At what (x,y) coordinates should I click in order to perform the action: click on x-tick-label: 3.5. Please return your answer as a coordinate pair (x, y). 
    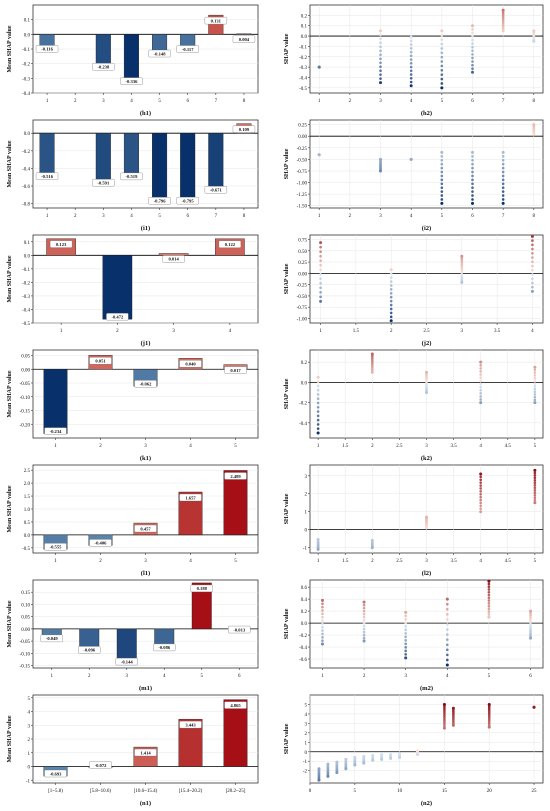
    Looking at the image, I should click on (497, 331).